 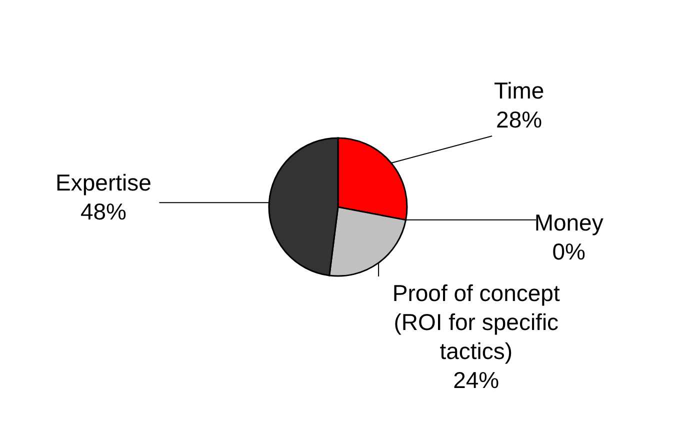 I want to click on data-label: 24%, so click(x=476, y=379).